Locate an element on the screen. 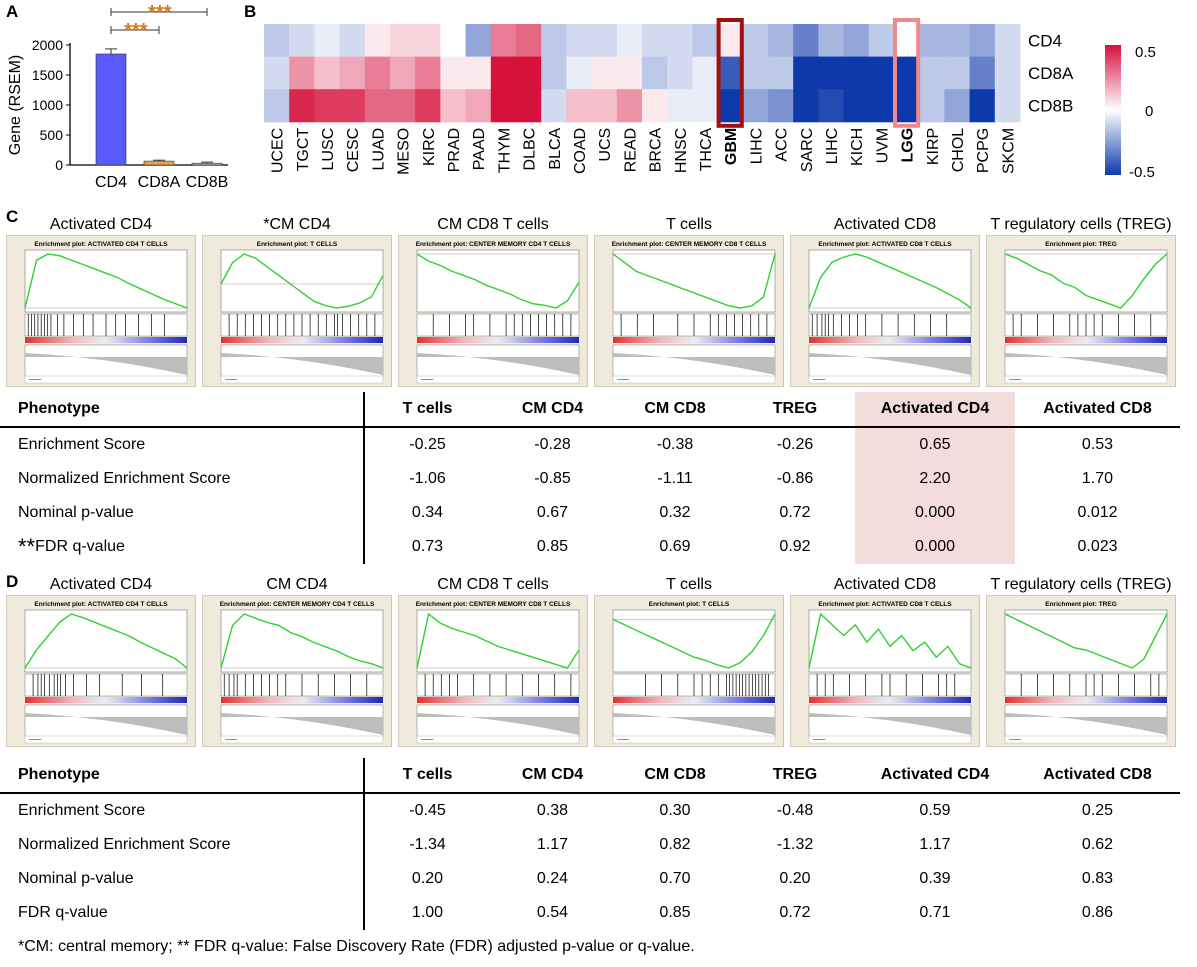  highlight-box-lgg is located at coordinates (907, 73).